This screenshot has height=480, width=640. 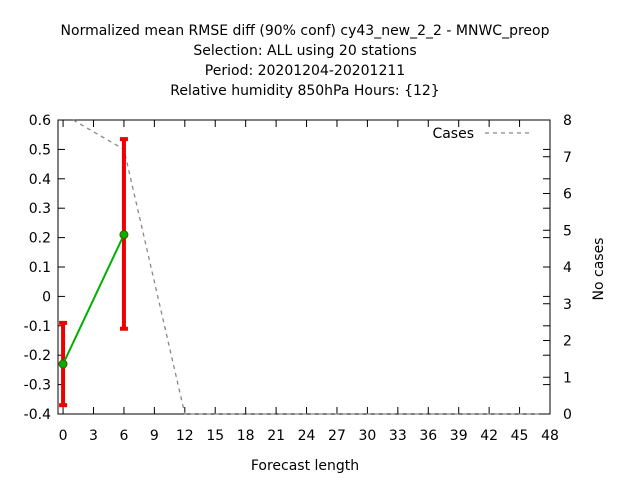 I want to click on y-tick-label: 0.1, so click(x=40, y=268).